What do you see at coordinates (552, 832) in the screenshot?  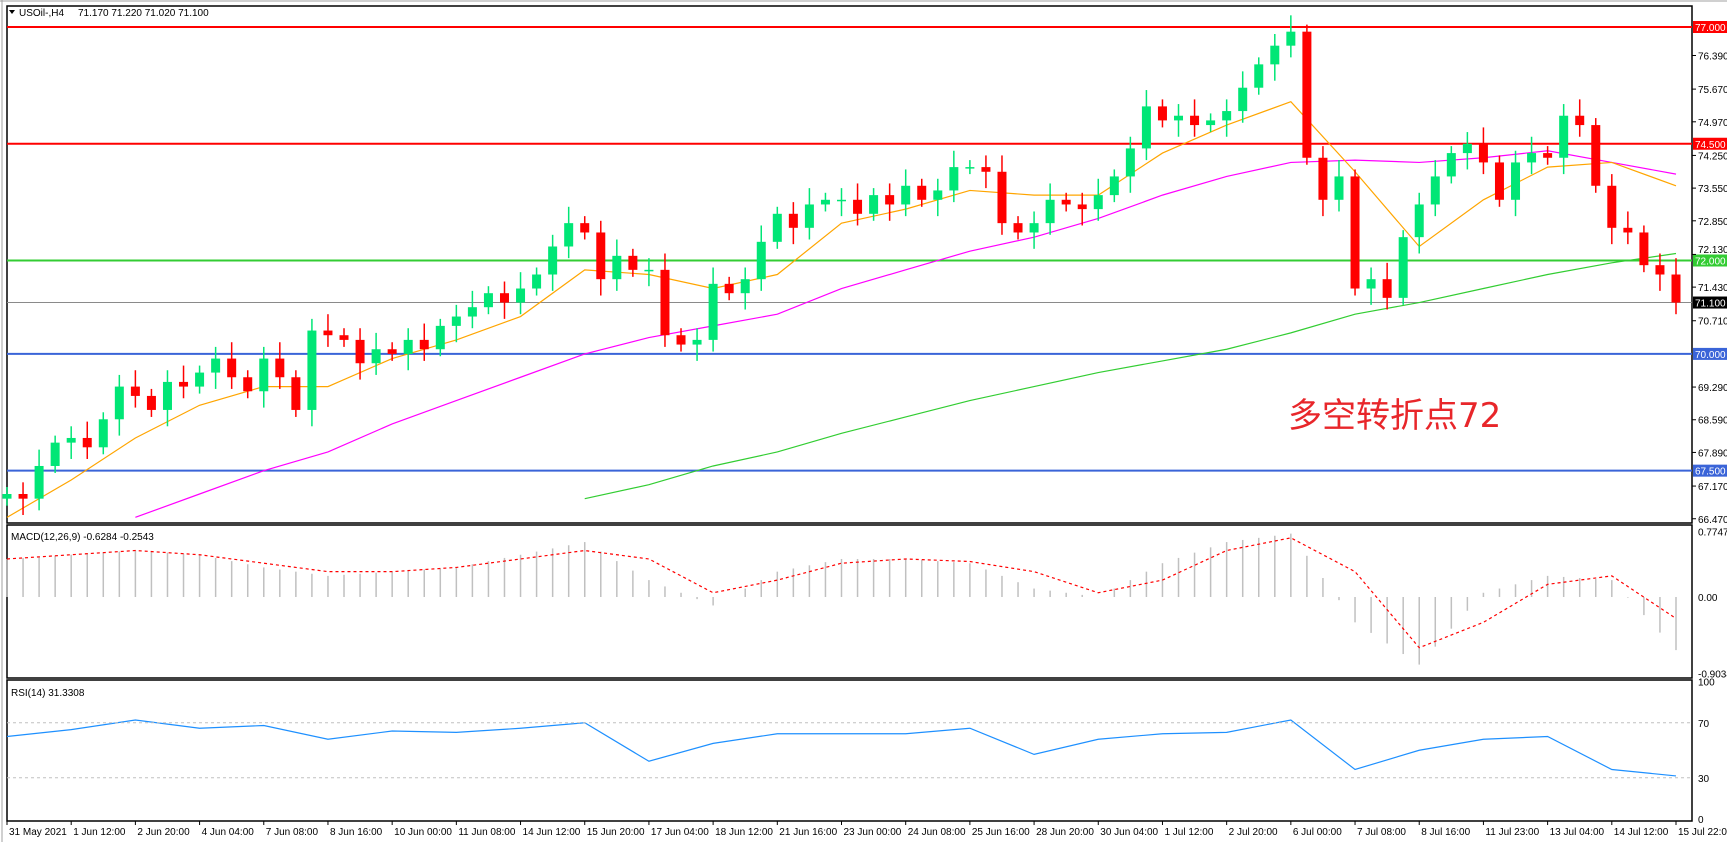 I see `time-axis-label: 14 Jun 12:00` at bounding box center [552, 832].